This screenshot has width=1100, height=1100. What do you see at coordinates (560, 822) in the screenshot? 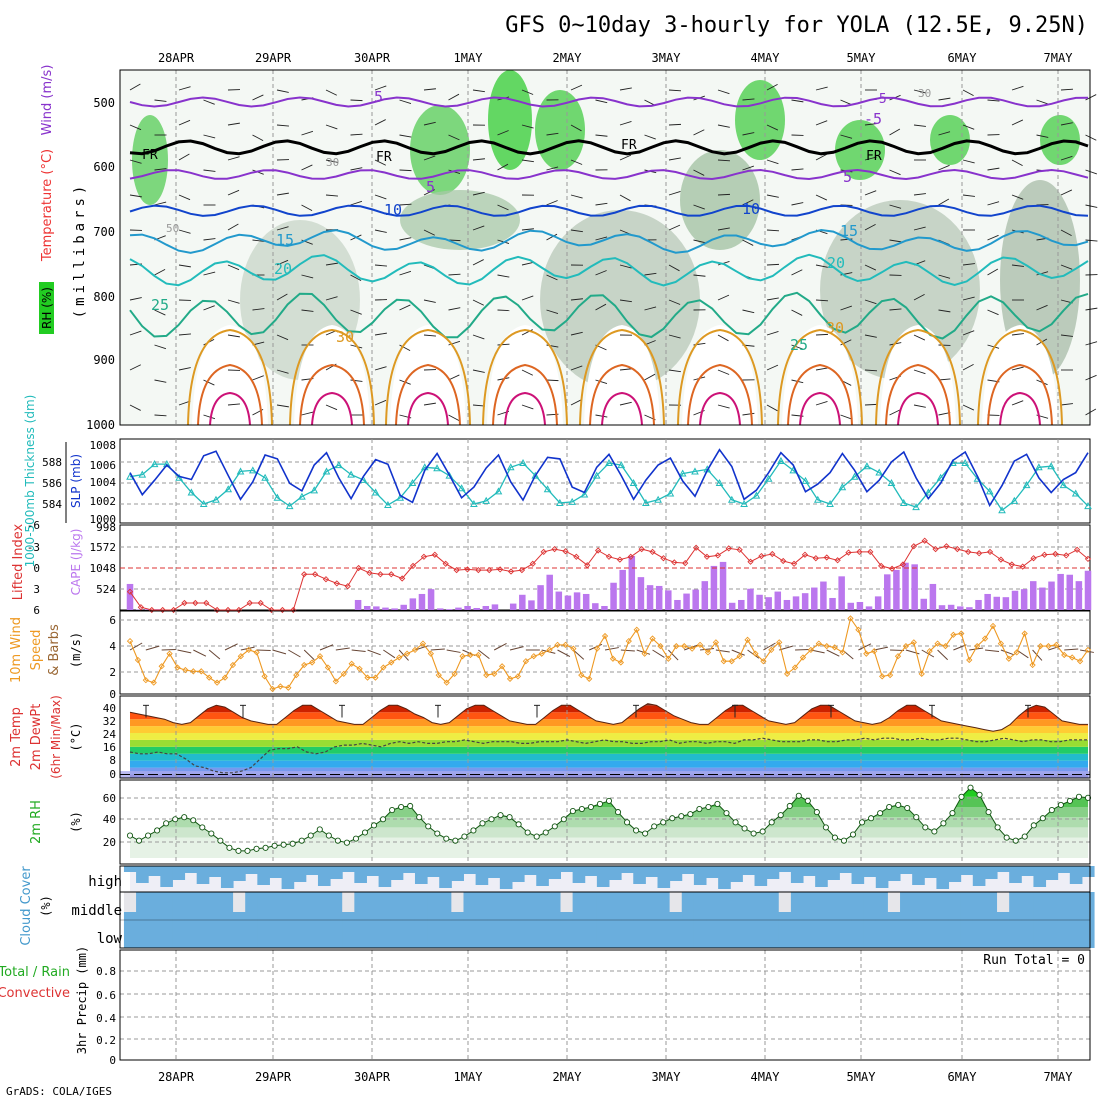
I see `rh2m-panel: 60 40 20 2m RH (%)` at bounding box center [560, 822].